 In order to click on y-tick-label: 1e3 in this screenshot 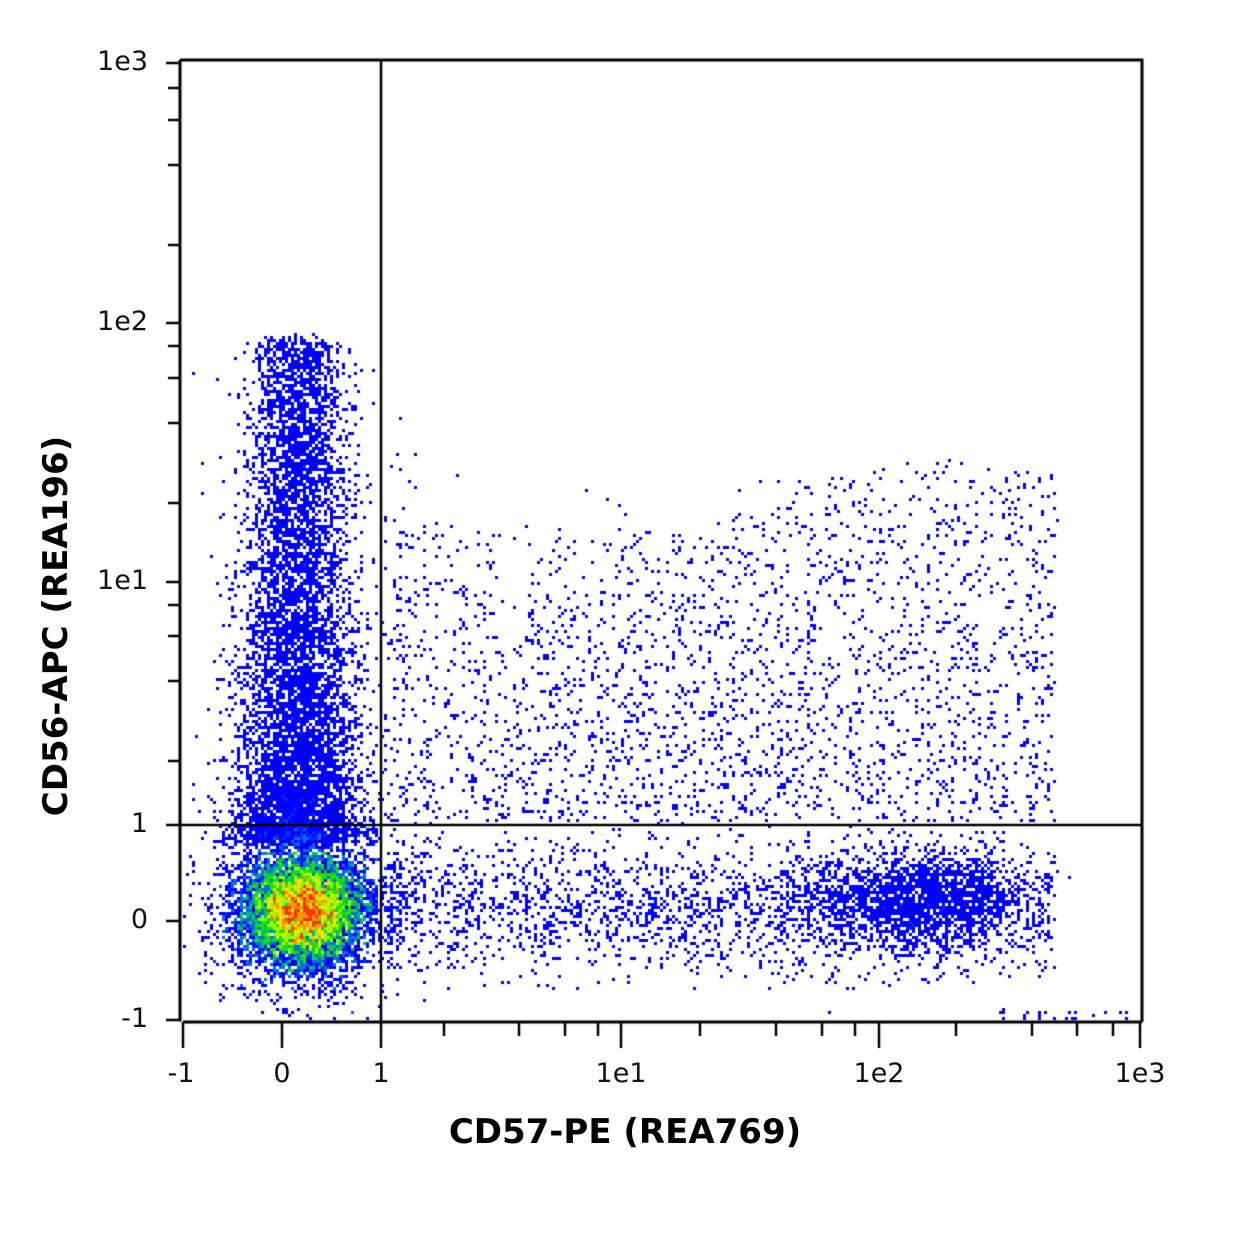, I will do `click(122, 61)`.